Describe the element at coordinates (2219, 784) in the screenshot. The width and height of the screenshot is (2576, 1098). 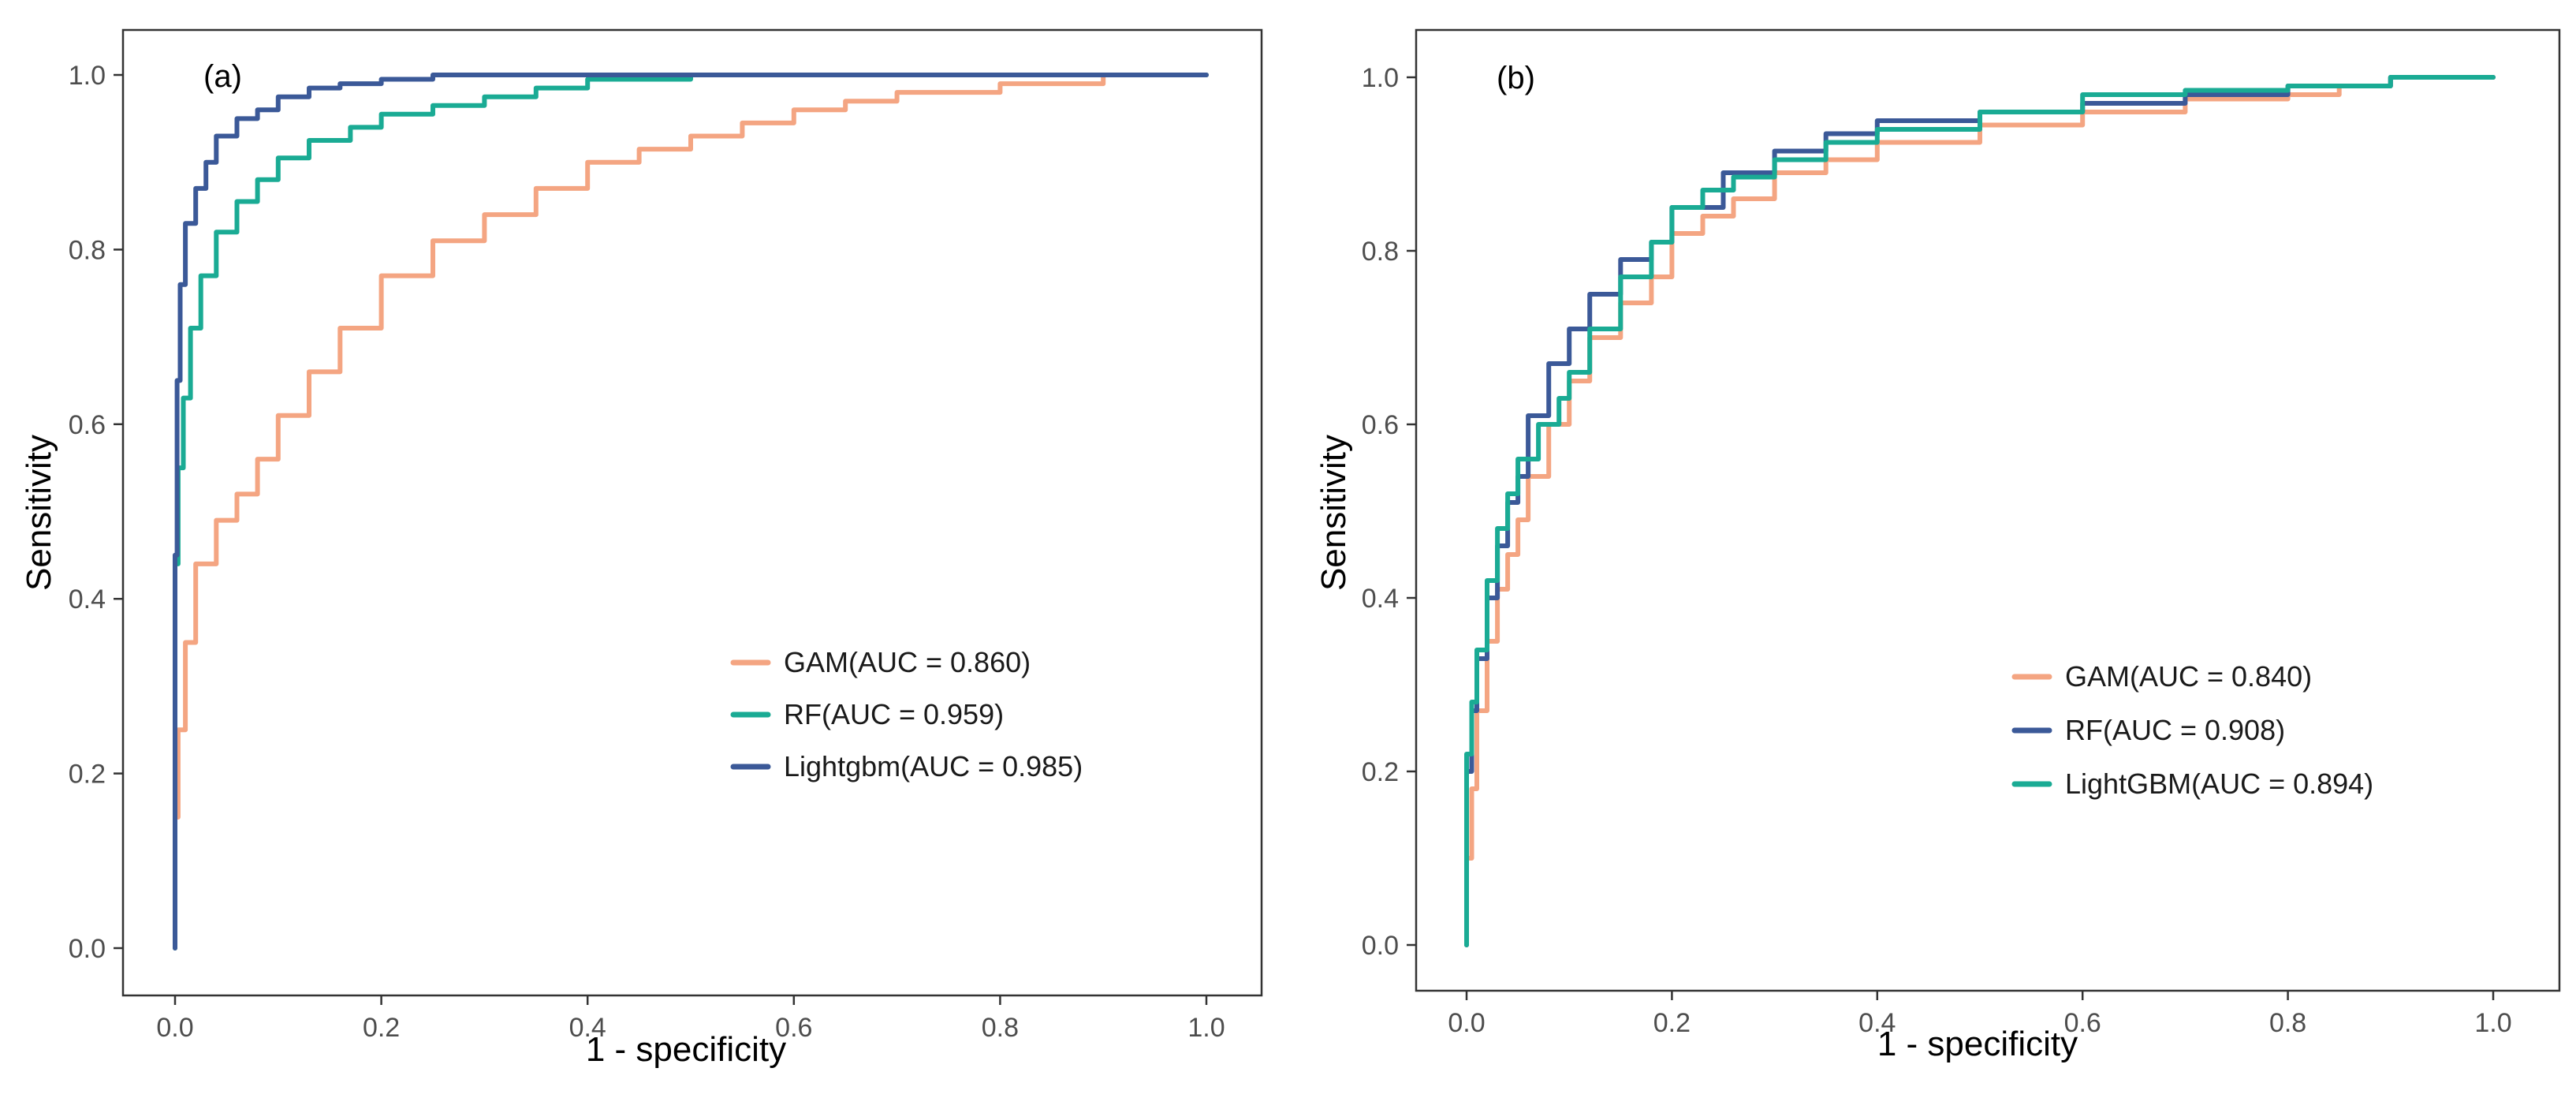
I see `legend-label-series-3: LightGBM(AUC = 0.894)` at that location.